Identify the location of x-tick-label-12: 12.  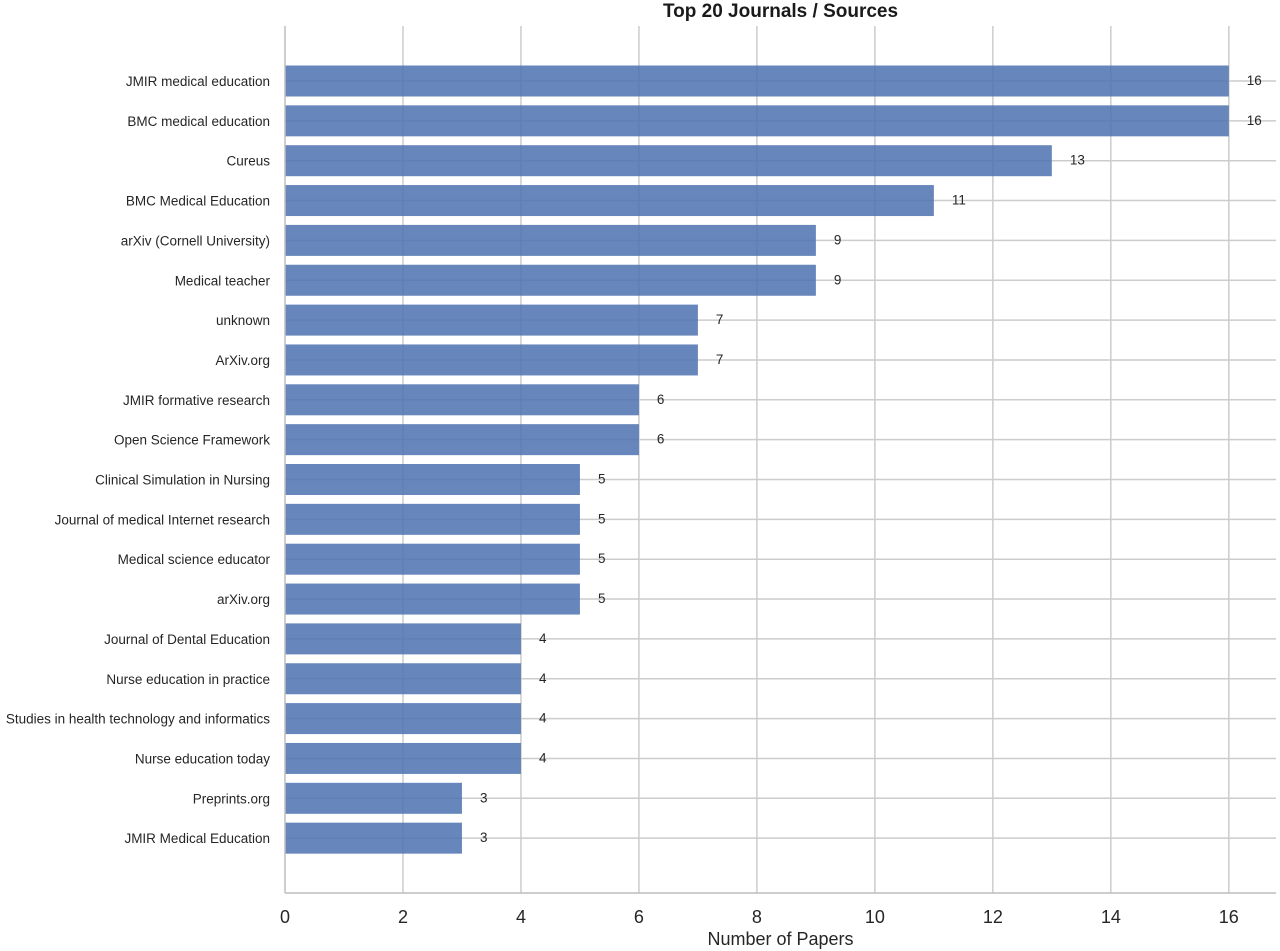
(993, 917).